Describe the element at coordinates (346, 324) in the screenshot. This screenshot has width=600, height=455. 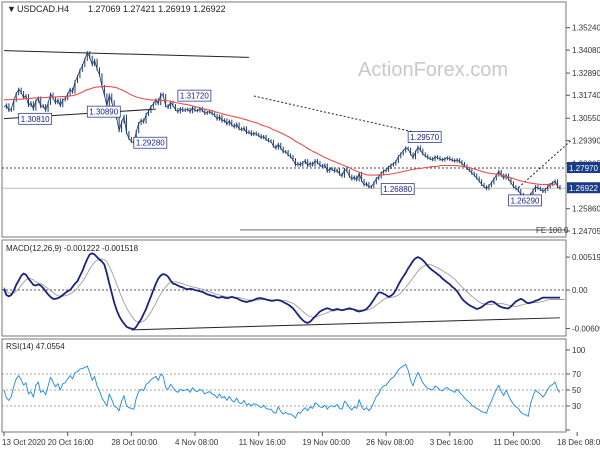
I see `macd-trendline` at that location.